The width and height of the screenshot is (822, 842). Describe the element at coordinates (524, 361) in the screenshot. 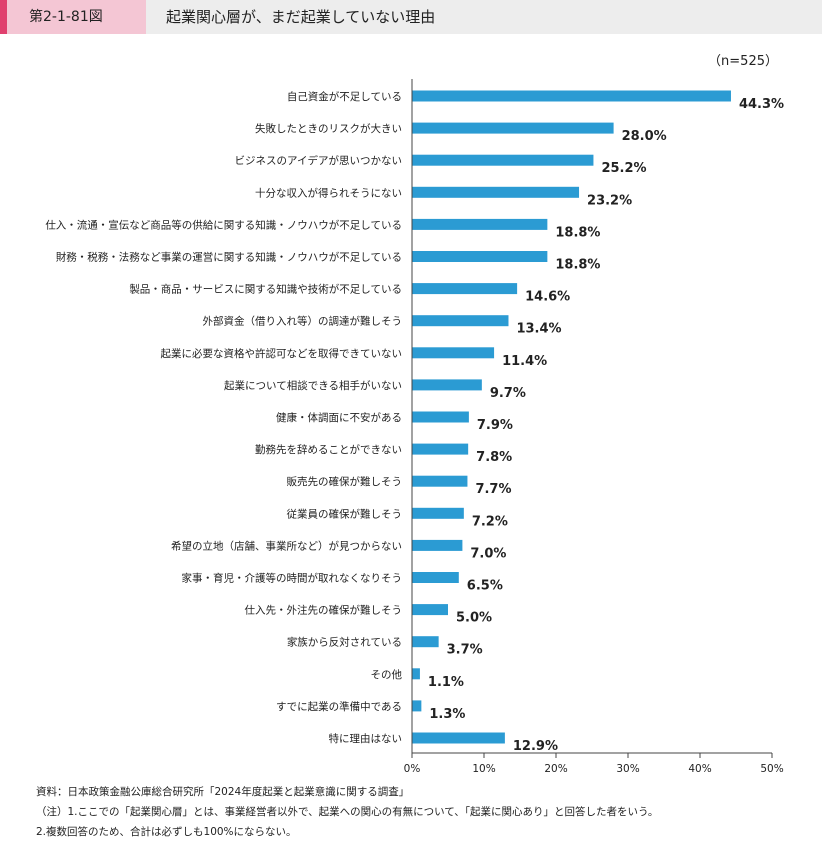

I see `value-label: 11.4%` at that location.